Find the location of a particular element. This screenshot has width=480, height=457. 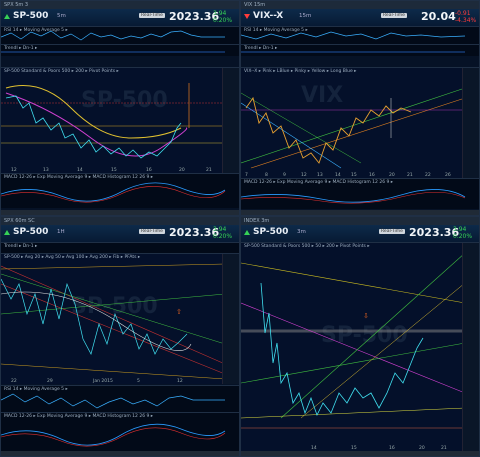

quote-header: SP-500 3m Real-Time 2023.36 3.94 0.20% is located at coordinates (360, 233).